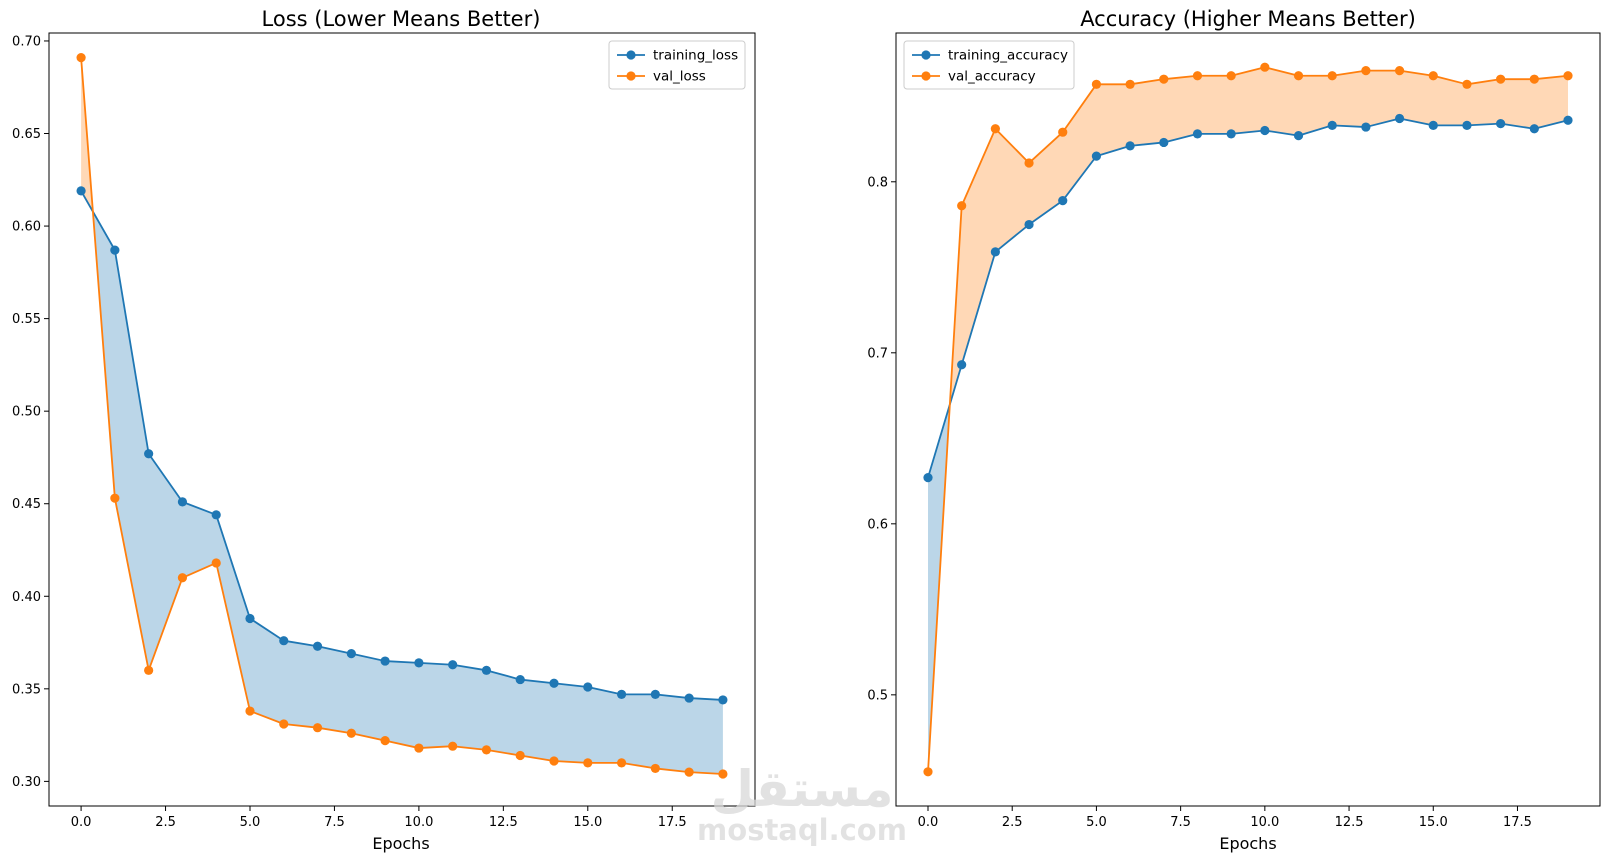  I want to click on accuracy-x-tick-label: 7.5, so click(1180, 822).